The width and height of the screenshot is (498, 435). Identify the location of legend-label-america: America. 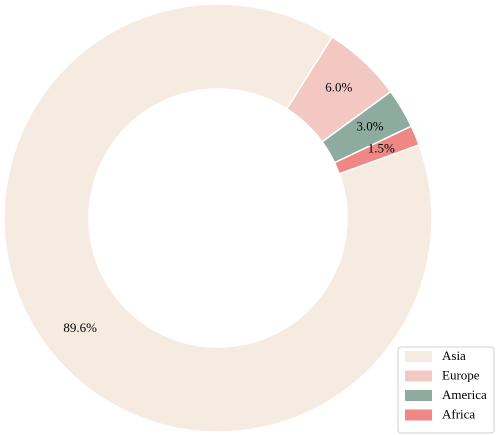
(464, 394).